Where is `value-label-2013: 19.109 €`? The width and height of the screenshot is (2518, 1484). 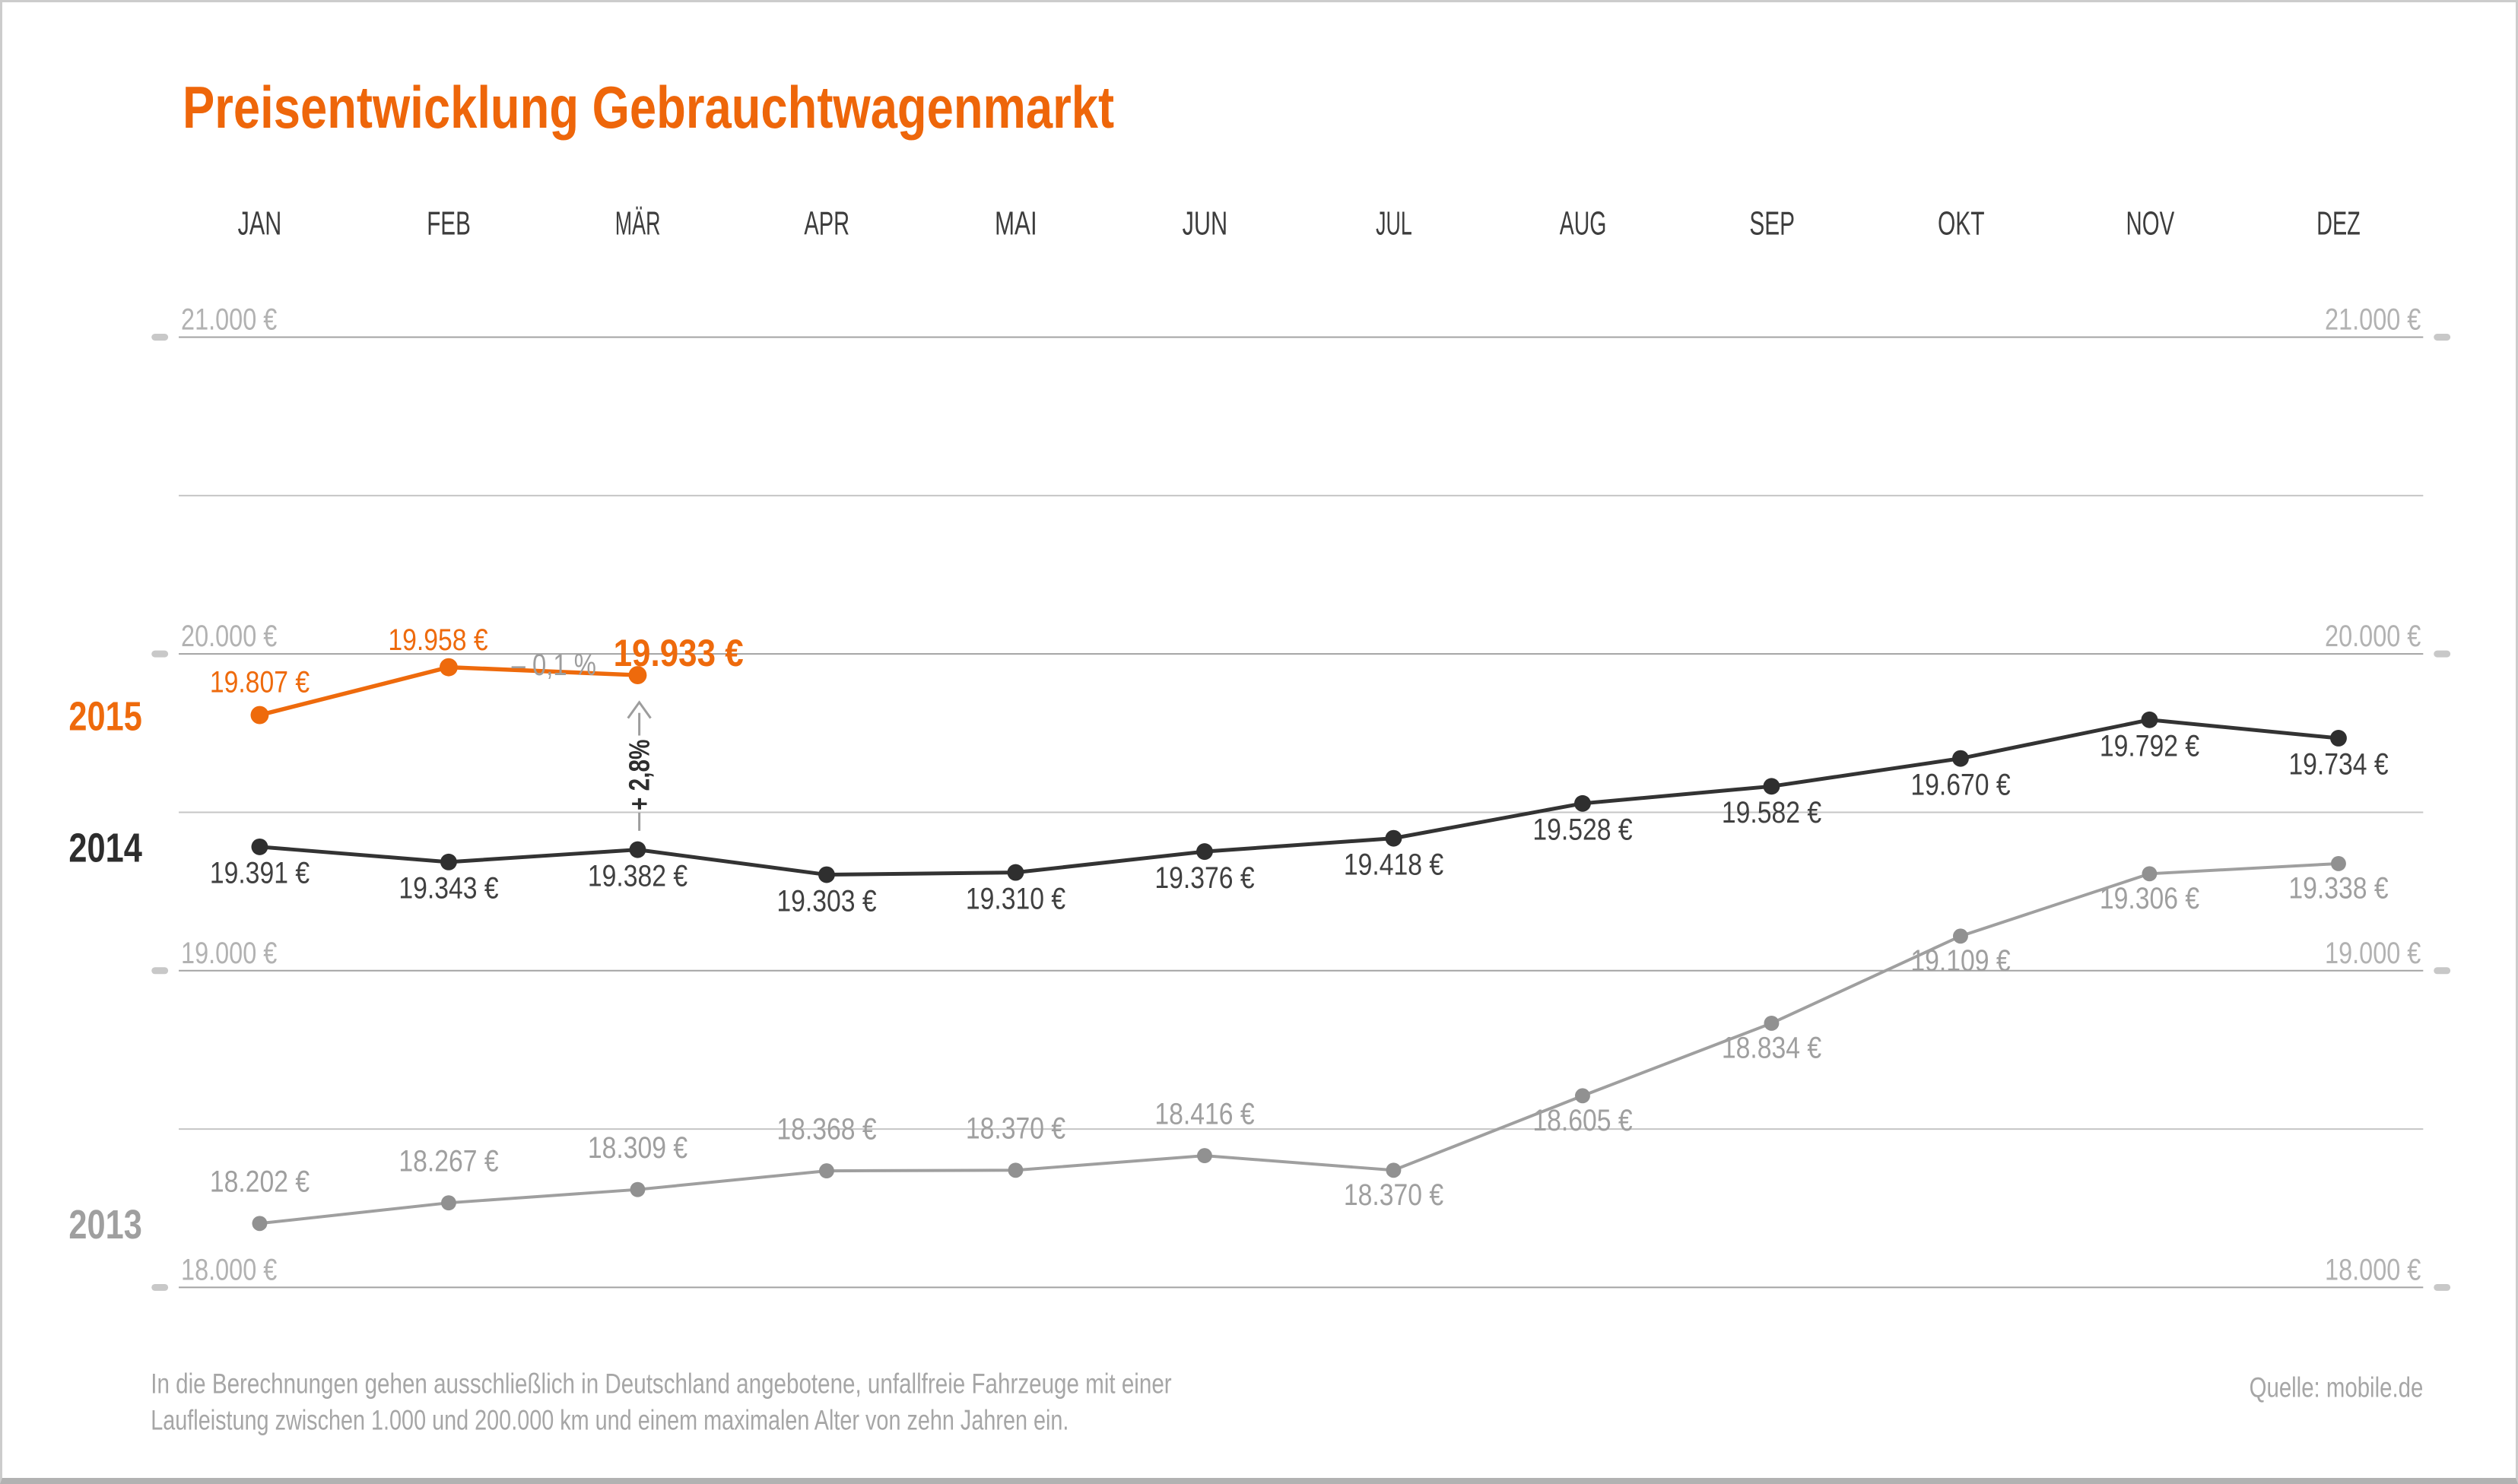
value-label-2013: 19.109 € is located at coordinates (1960, 961).